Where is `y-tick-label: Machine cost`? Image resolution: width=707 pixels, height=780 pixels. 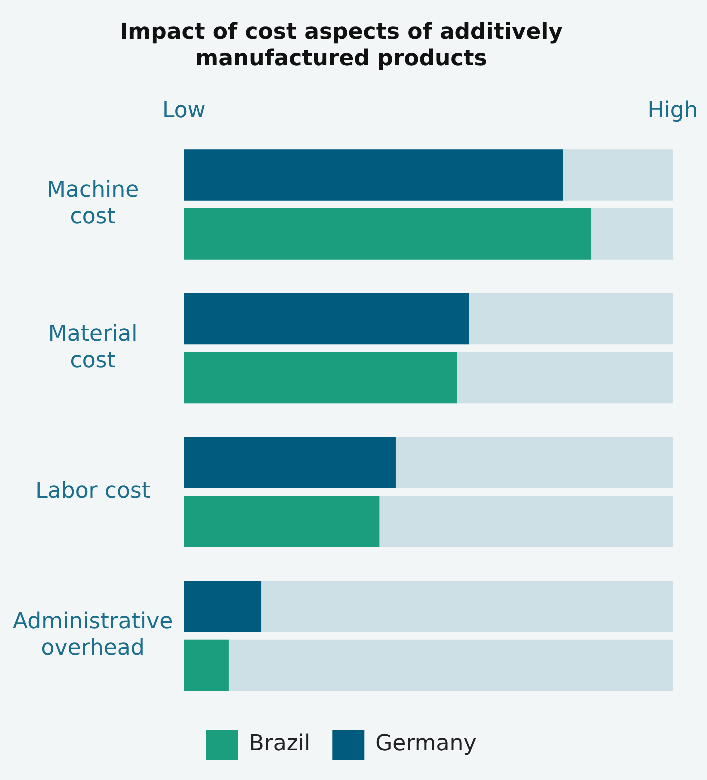 y-tick-label: Machine cost is located at coordinates (93, 204).